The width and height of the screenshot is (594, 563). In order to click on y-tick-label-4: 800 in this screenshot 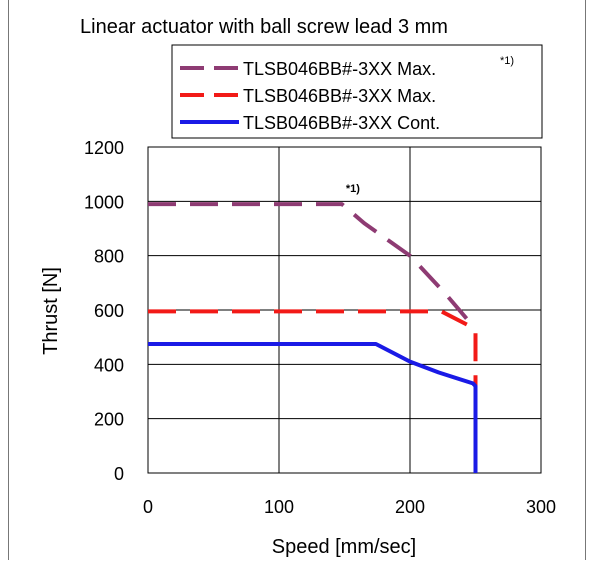, I will do `click(109, 257)`.